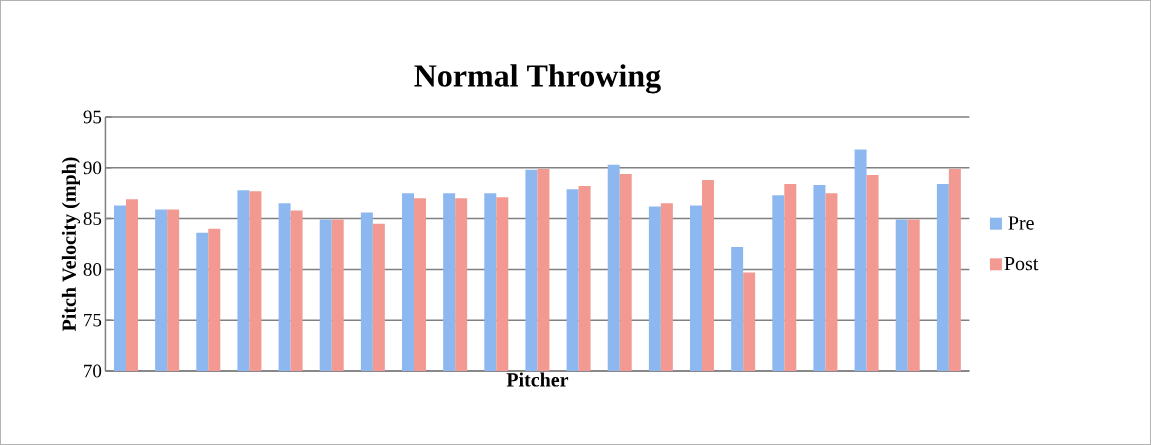 The width and height of the screenshot is (1151, 445). I want to click on chart-title: Normal Throwing, so click(537, 79).